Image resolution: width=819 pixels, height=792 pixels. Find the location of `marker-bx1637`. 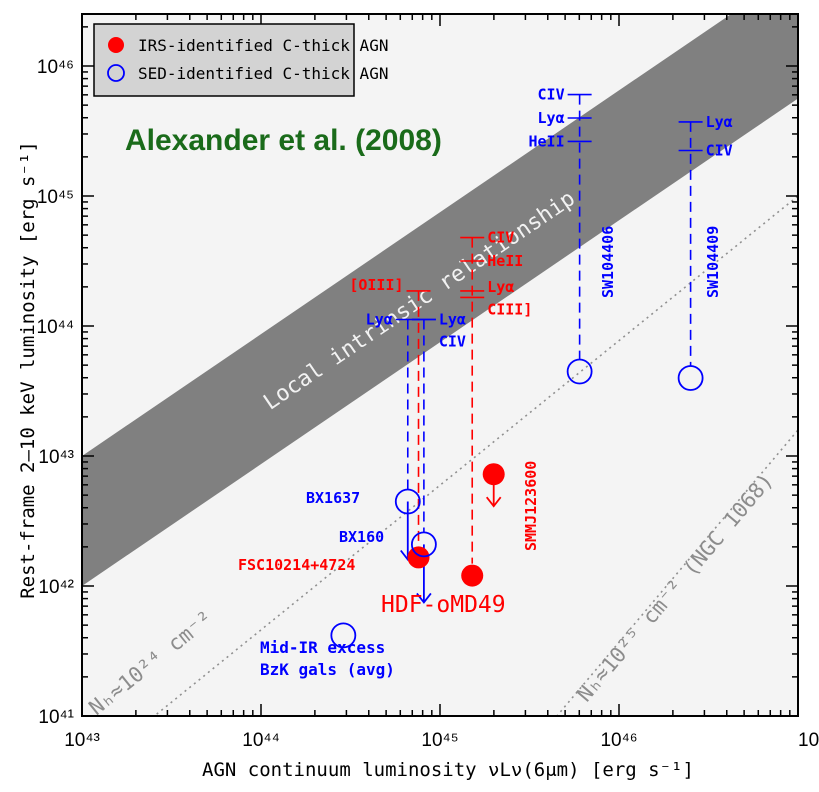

marker-bx1637 is located at coordinates (407, 501).